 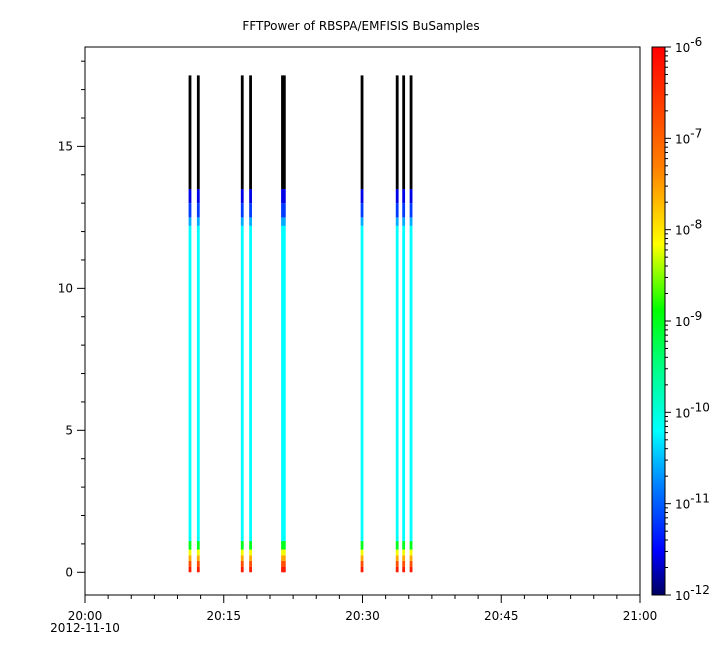 I want to click on x-tick-label: 20:15, so click(x=223, y=616).